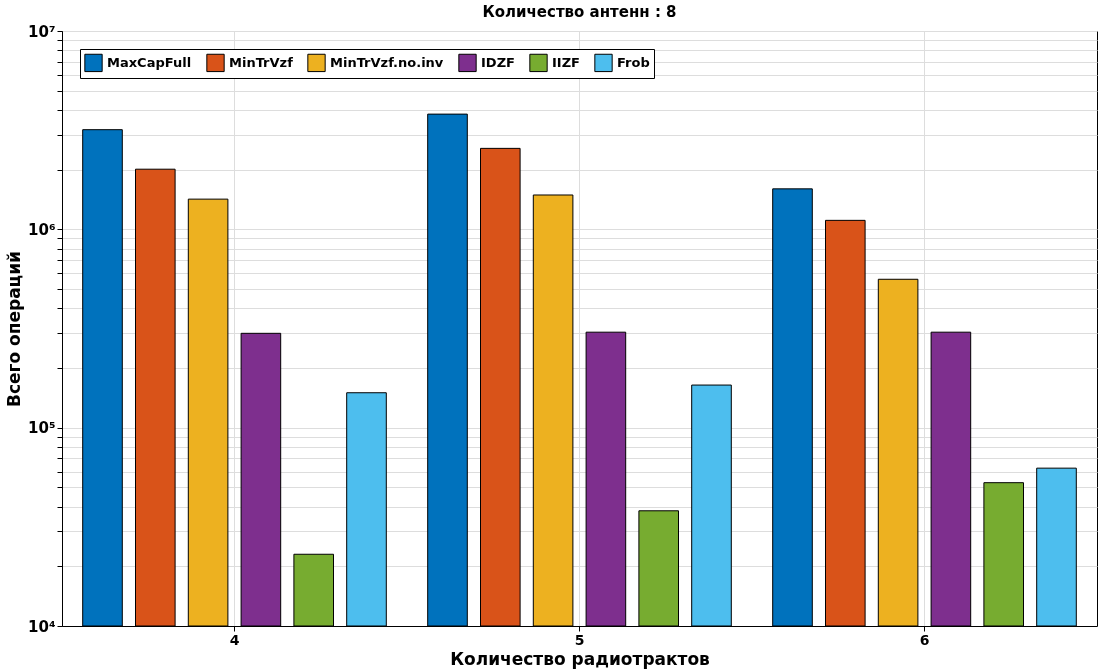 The height and width of the screenshot is (672, 1102). What do you see at coordinates (234, 639) in the screenshot?
I see `x-tick-label: 4` at bounding box center [234, 639].